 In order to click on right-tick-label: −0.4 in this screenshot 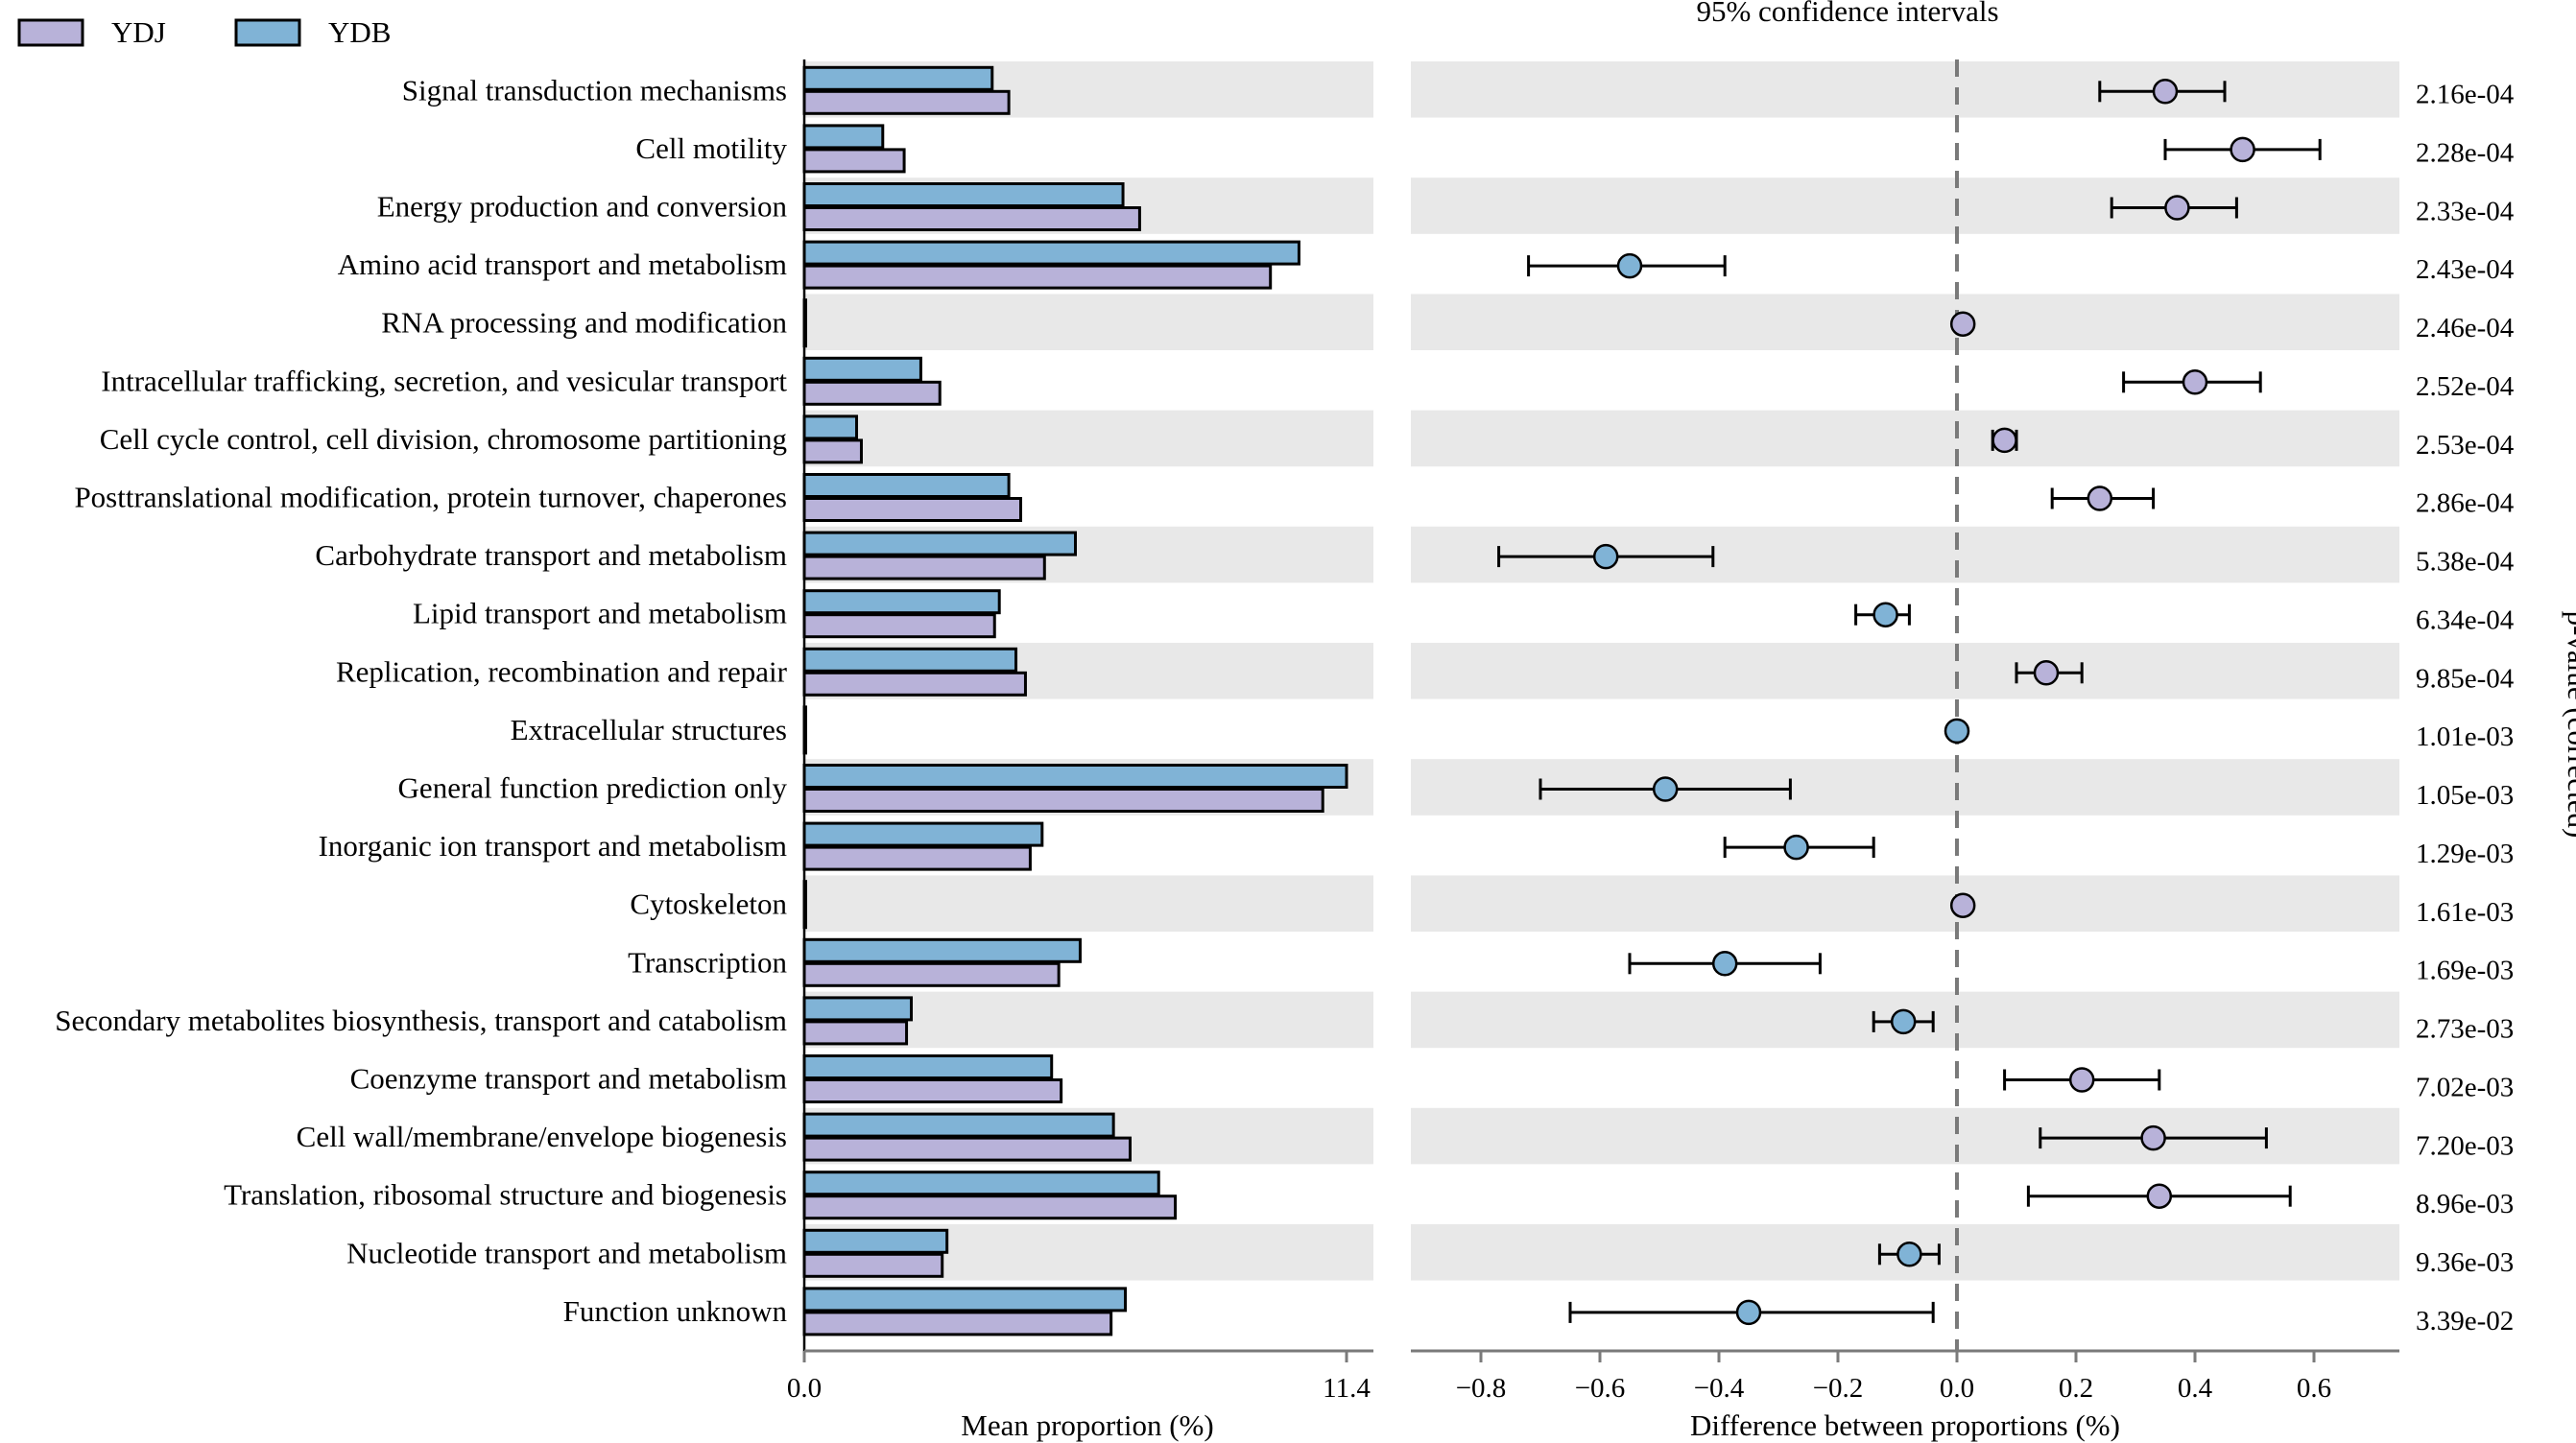, I will do `click(1719, 1388)`.